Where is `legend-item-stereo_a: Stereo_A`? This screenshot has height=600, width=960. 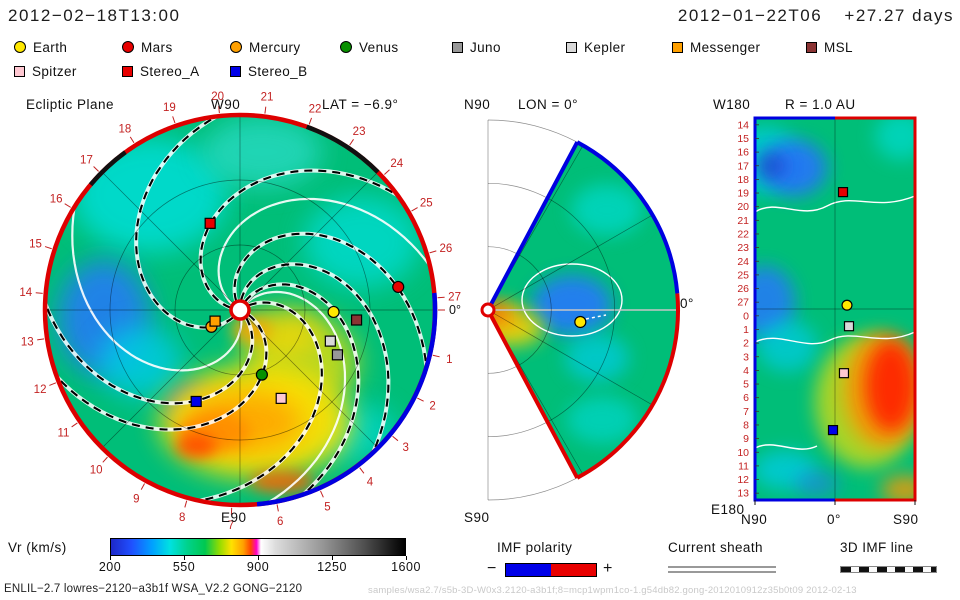 legend-item-stereo_a: Stereo_A is located at coordinates (161, 71).